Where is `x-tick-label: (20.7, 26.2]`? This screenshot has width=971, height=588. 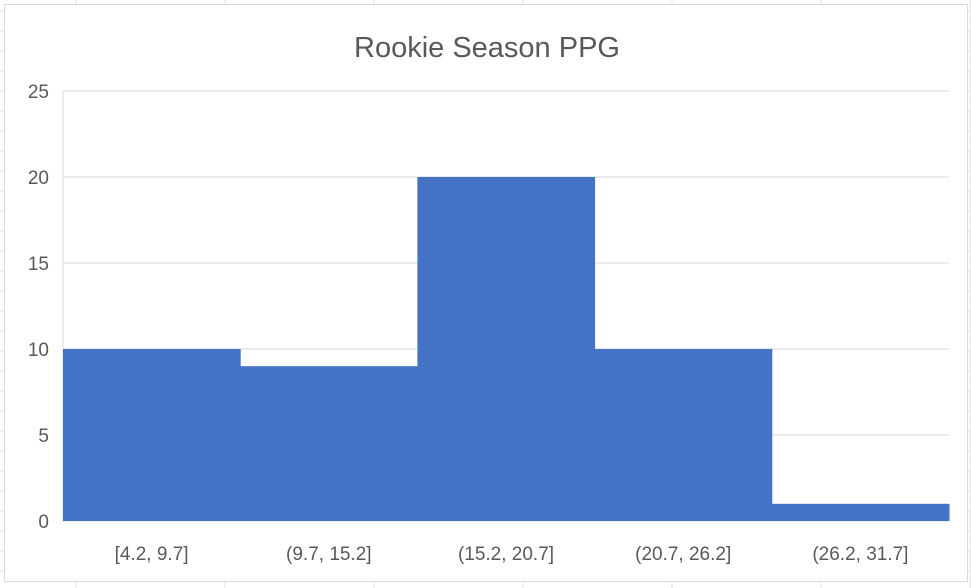 x-tick-label: (20.7, 26.2] is located at coordinates (683, 554).